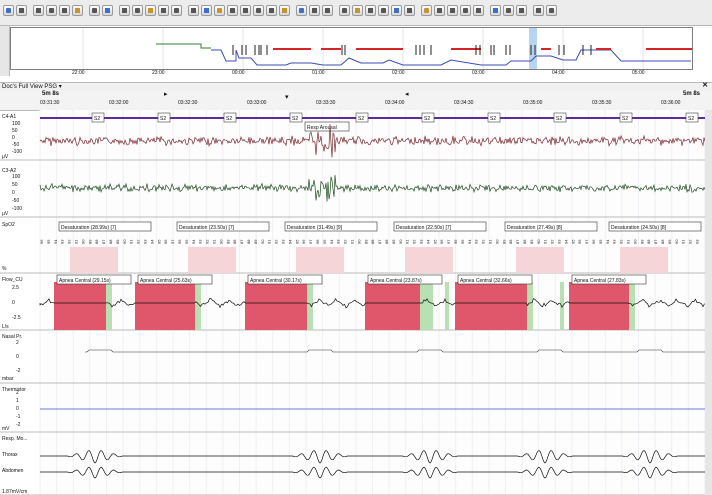 The height and width of the screenshot is (495, 712). I want to click on skip-end-icon-button, so click(495, 10).